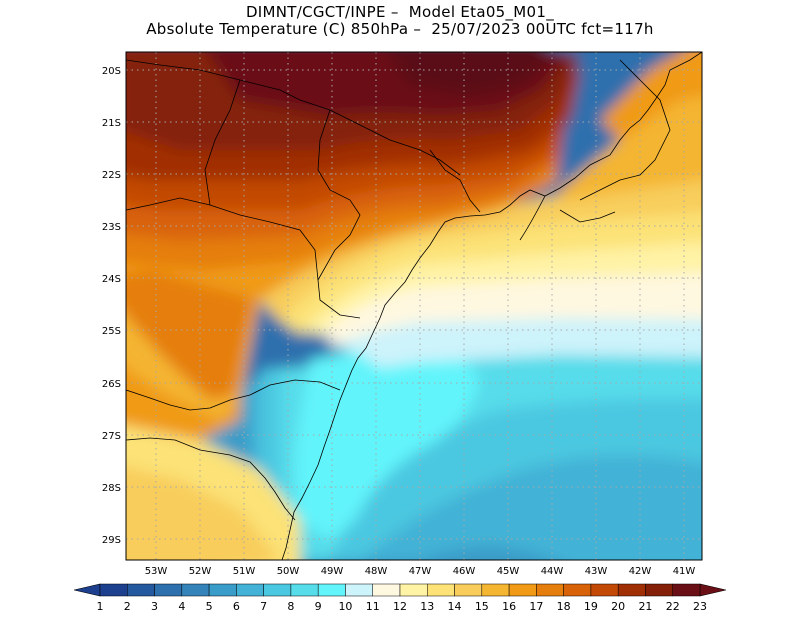 This screenshot has height=618, width=800. What do you see at coordinates (200, 571) in the screenshot?
I see `lon-label: 52W` at bounding box center [200, 571].